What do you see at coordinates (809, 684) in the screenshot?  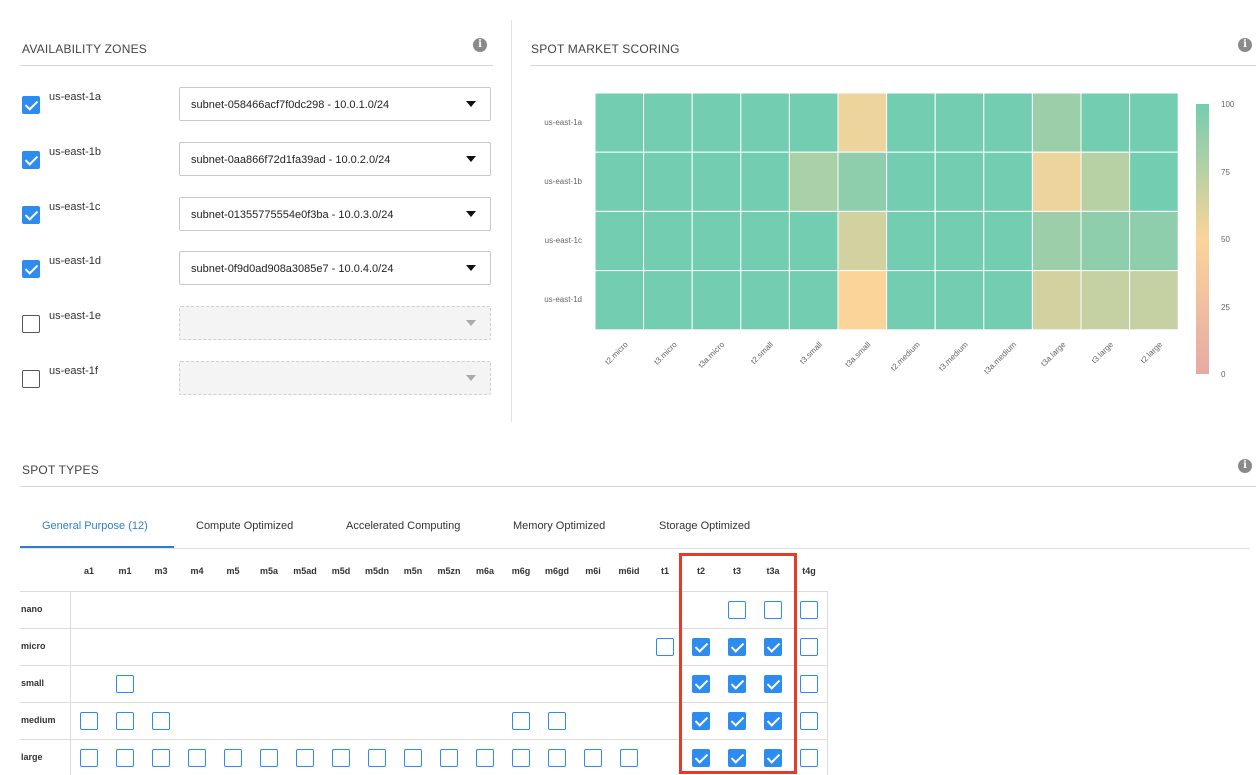 I see `instance-checkbox-t4g-small` at bounding box center [809, 684].